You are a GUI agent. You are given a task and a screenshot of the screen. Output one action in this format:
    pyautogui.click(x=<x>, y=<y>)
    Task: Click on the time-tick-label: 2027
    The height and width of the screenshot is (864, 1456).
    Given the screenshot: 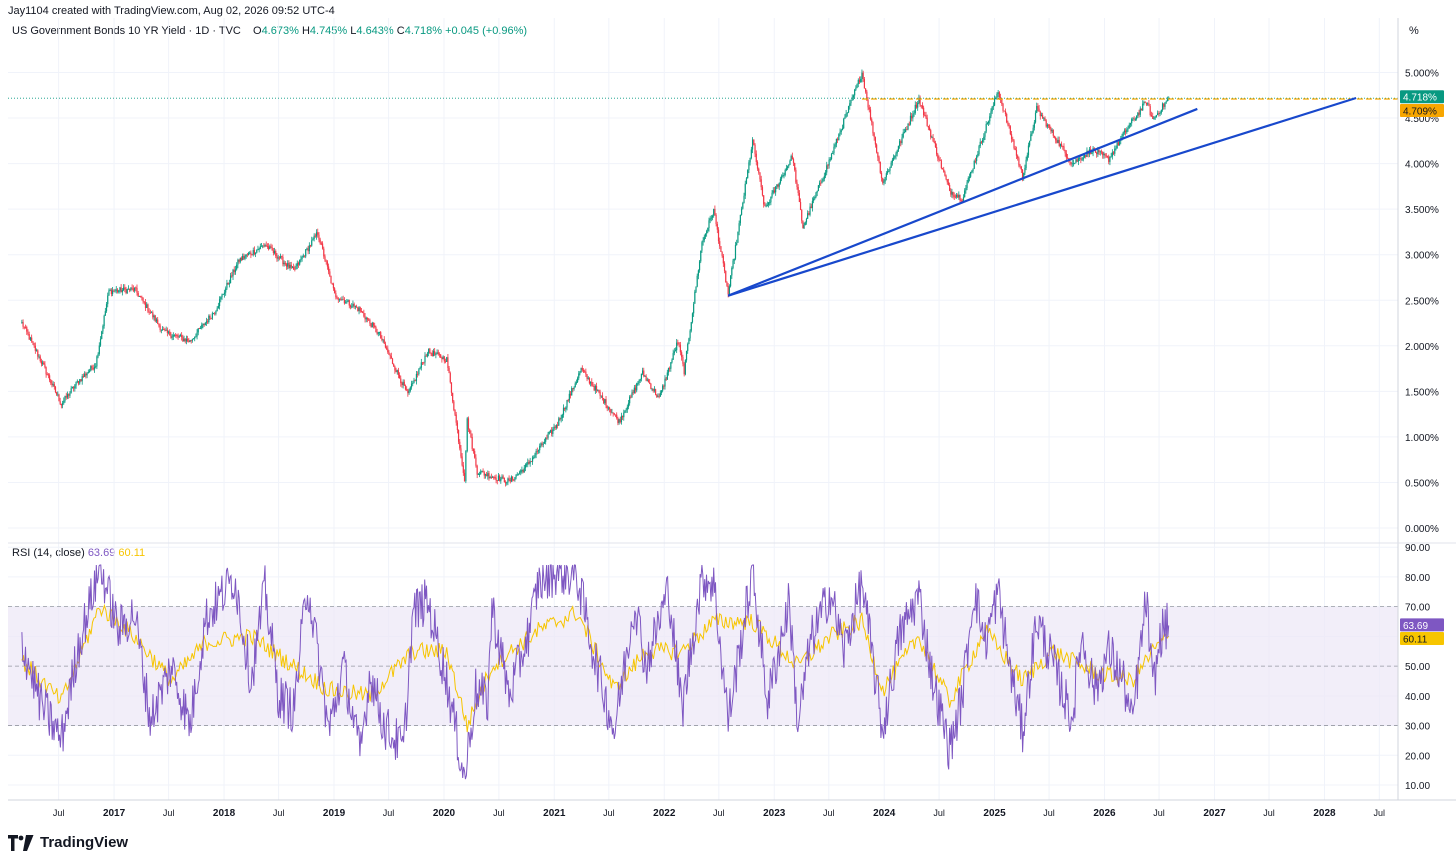 What is the action you would take?
    pyautogui.click(x=1214, y=813)
    